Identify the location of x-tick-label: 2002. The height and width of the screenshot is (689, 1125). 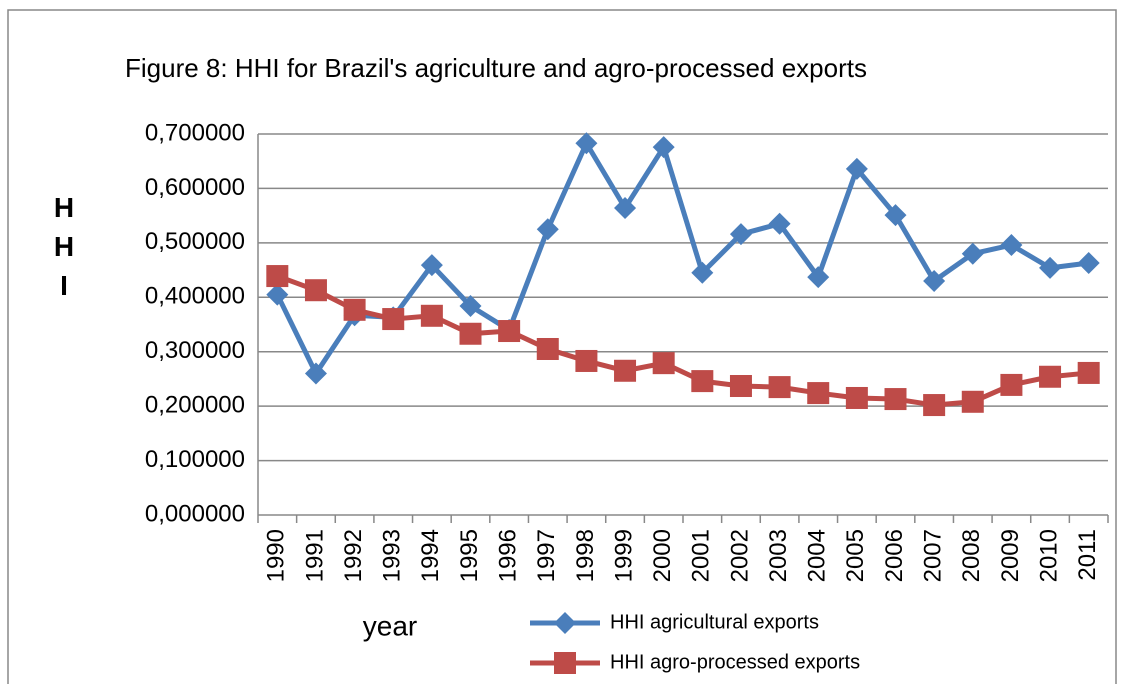
(739, 555).